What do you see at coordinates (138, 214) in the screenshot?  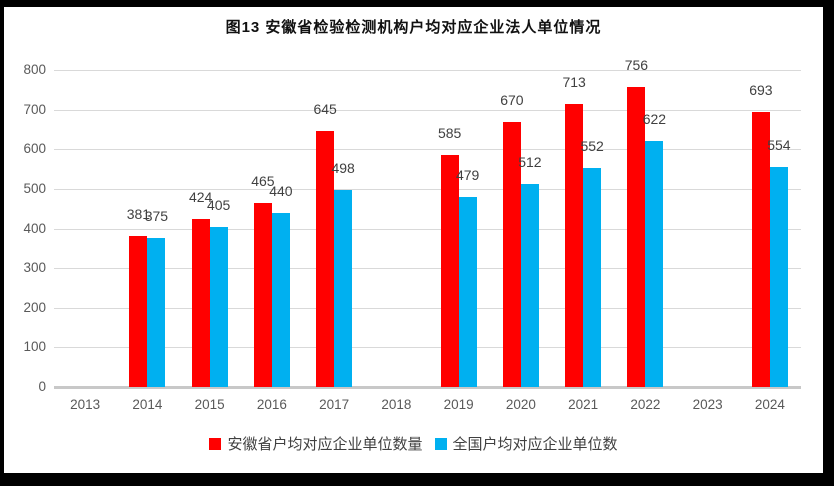 I see `data-label-anhui-2014: 381` at bounding box center [138, 214].